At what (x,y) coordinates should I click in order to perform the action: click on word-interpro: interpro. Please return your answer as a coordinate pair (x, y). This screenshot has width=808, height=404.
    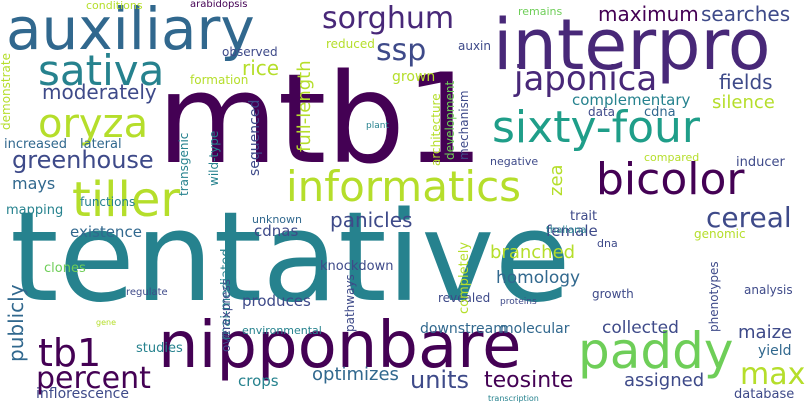
    Looking at the image, I should click on (632, 45).